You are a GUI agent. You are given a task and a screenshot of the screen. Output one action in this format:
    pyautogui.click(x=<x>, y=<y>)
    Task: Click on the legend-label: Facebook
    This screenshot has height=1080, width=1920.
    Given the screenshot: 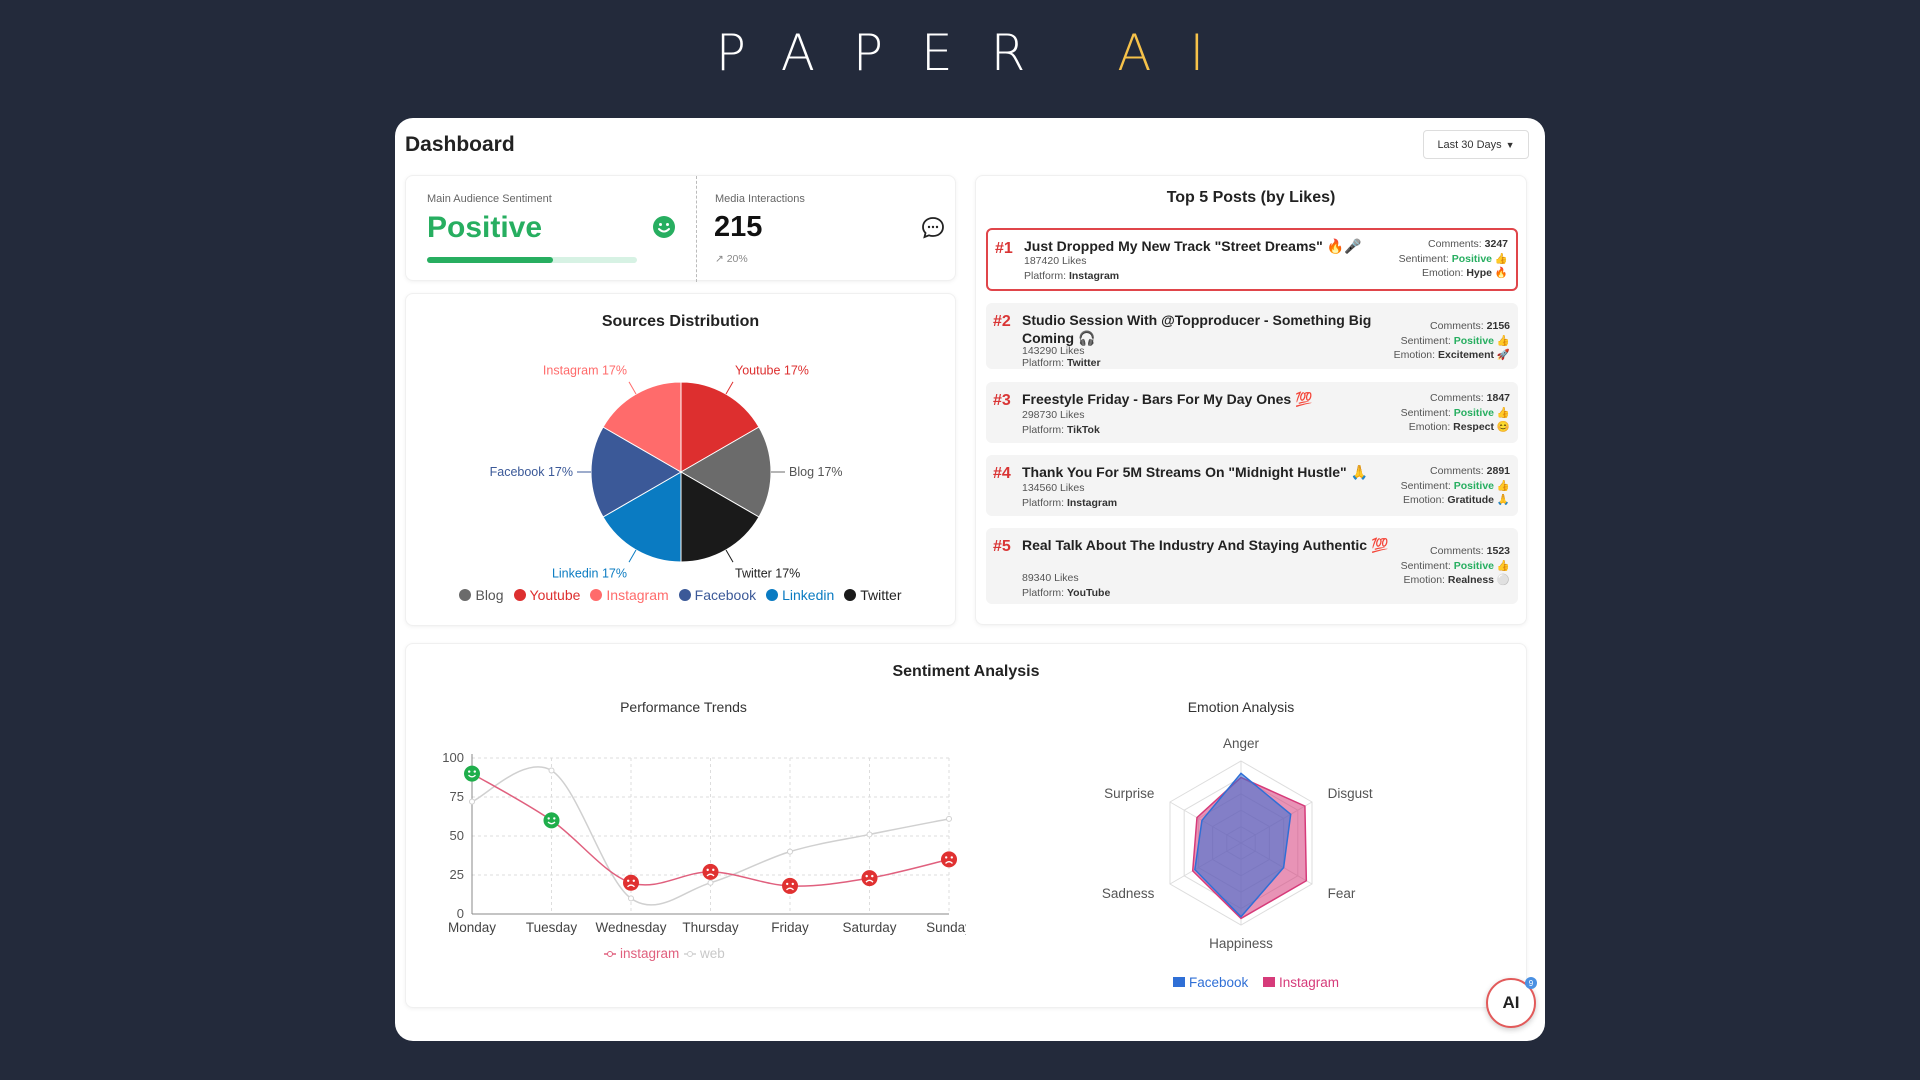 What is the action you would take?
    pyautogui.click(x=725, y=595)
    